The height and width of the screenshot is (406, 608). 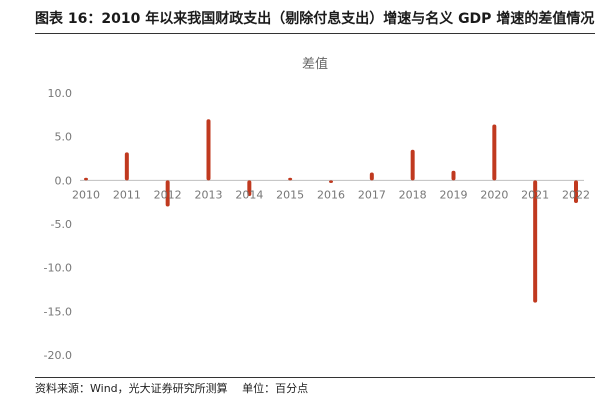 I want to click on bar-2021, so click(x=535, y=241).